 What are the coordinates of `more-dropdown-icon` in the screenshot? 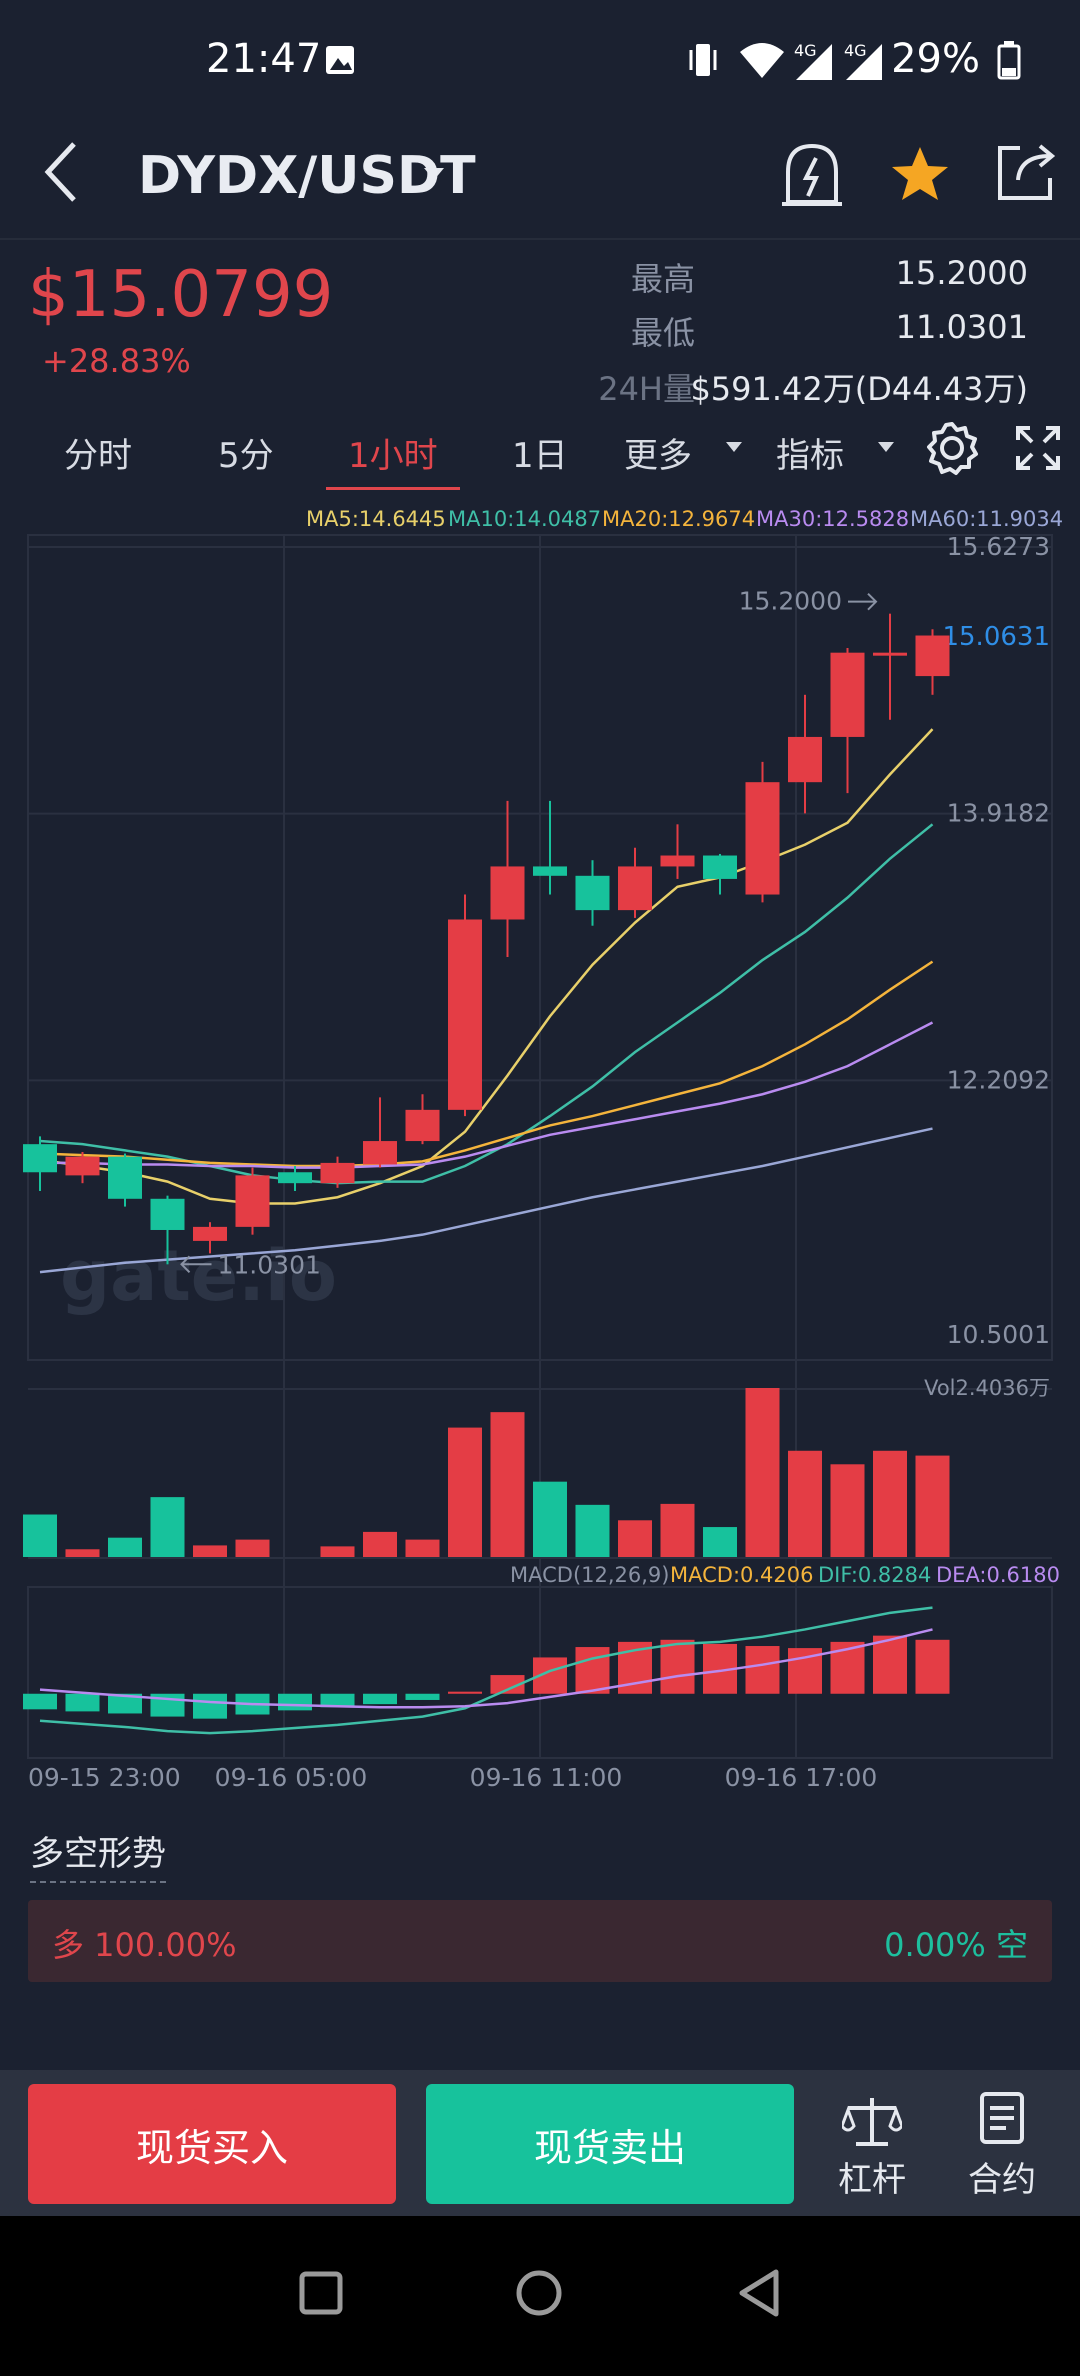 It's located at (734, 447).